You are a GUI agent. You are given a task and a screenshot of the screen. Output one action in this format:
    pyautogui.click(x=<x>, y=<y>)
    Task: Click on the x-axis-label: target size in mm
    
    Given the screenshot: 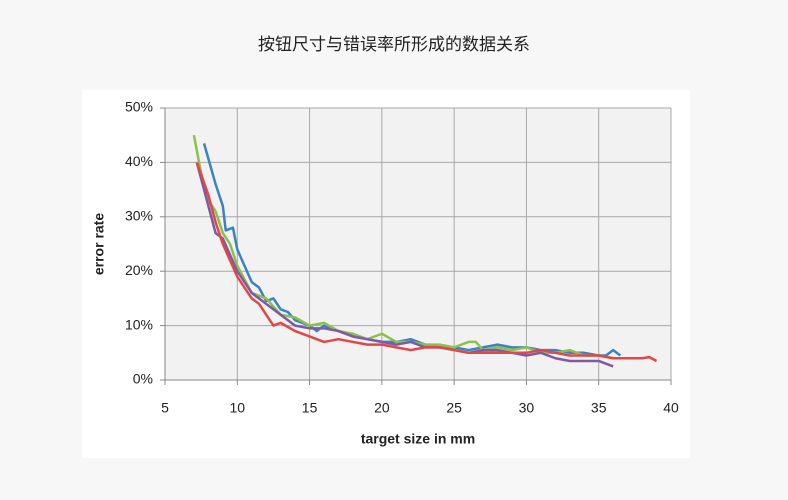 What is the action you would take?
    pyautogui.click(x=418, y=439)
    